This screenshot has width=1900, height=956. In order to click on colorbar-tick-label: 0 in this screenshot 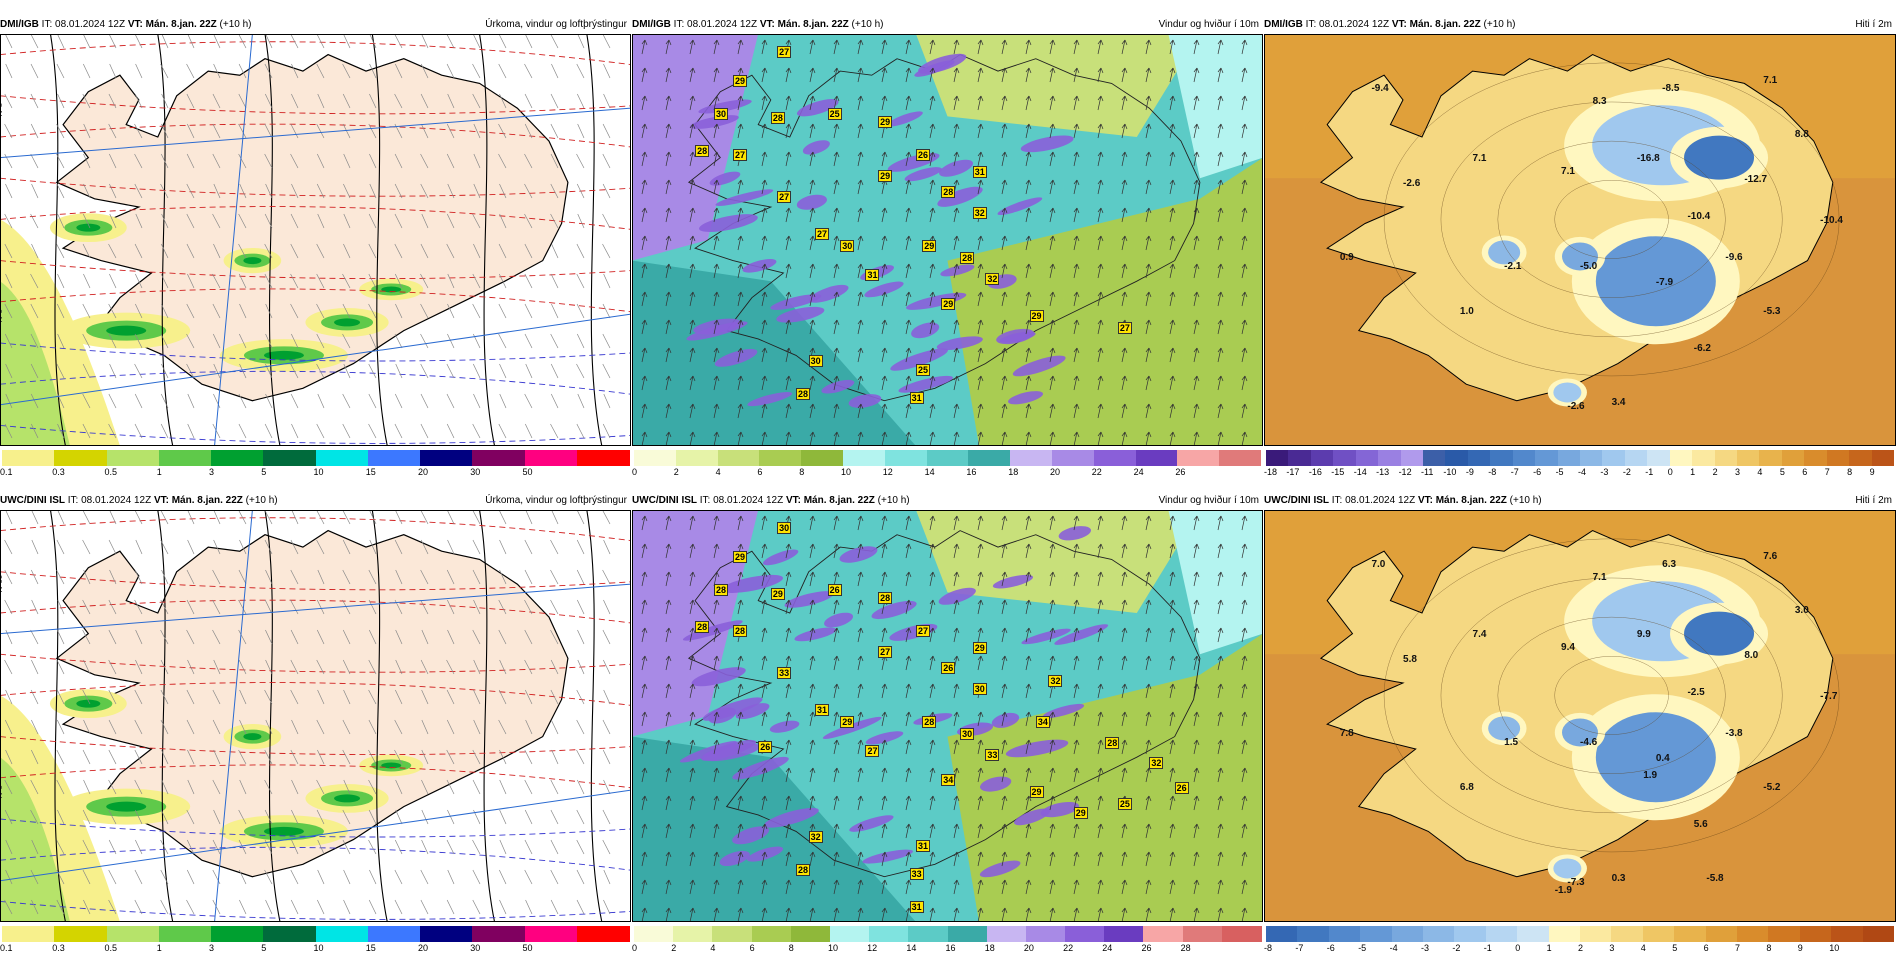, I will do `click(1670, 472)`.